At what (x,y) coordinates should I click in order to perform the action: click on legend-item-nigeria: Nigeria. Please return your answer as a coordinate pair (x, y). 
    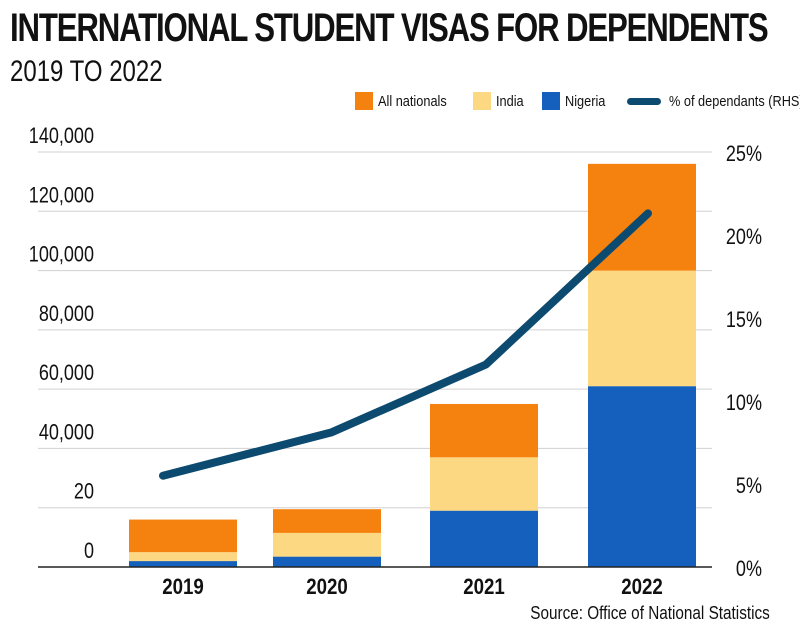
    Looking at the image, I should click on (577, 101).